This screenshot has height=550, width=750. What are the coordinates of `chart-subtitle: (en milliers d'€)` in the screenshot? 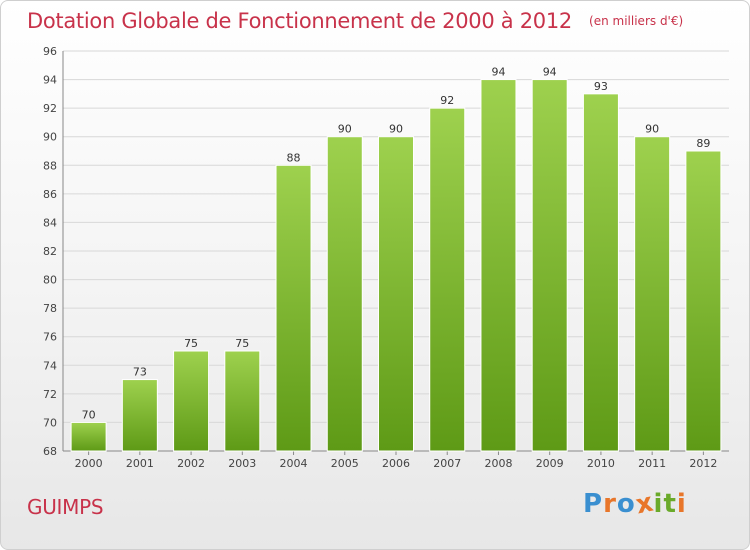 It's located at (636, 21).